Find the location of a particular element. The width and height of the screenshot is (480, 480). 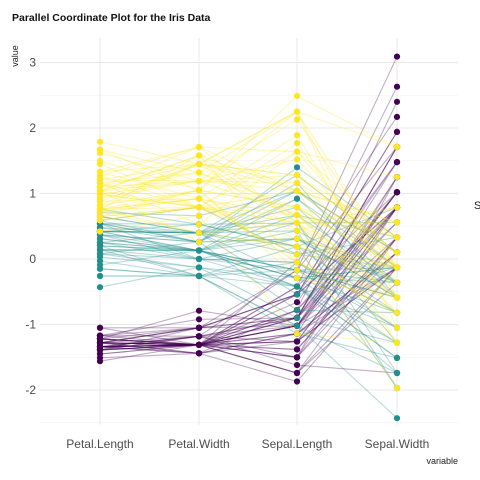

x-tick-label: Sepal.Width is located at coordinates (397, 444).